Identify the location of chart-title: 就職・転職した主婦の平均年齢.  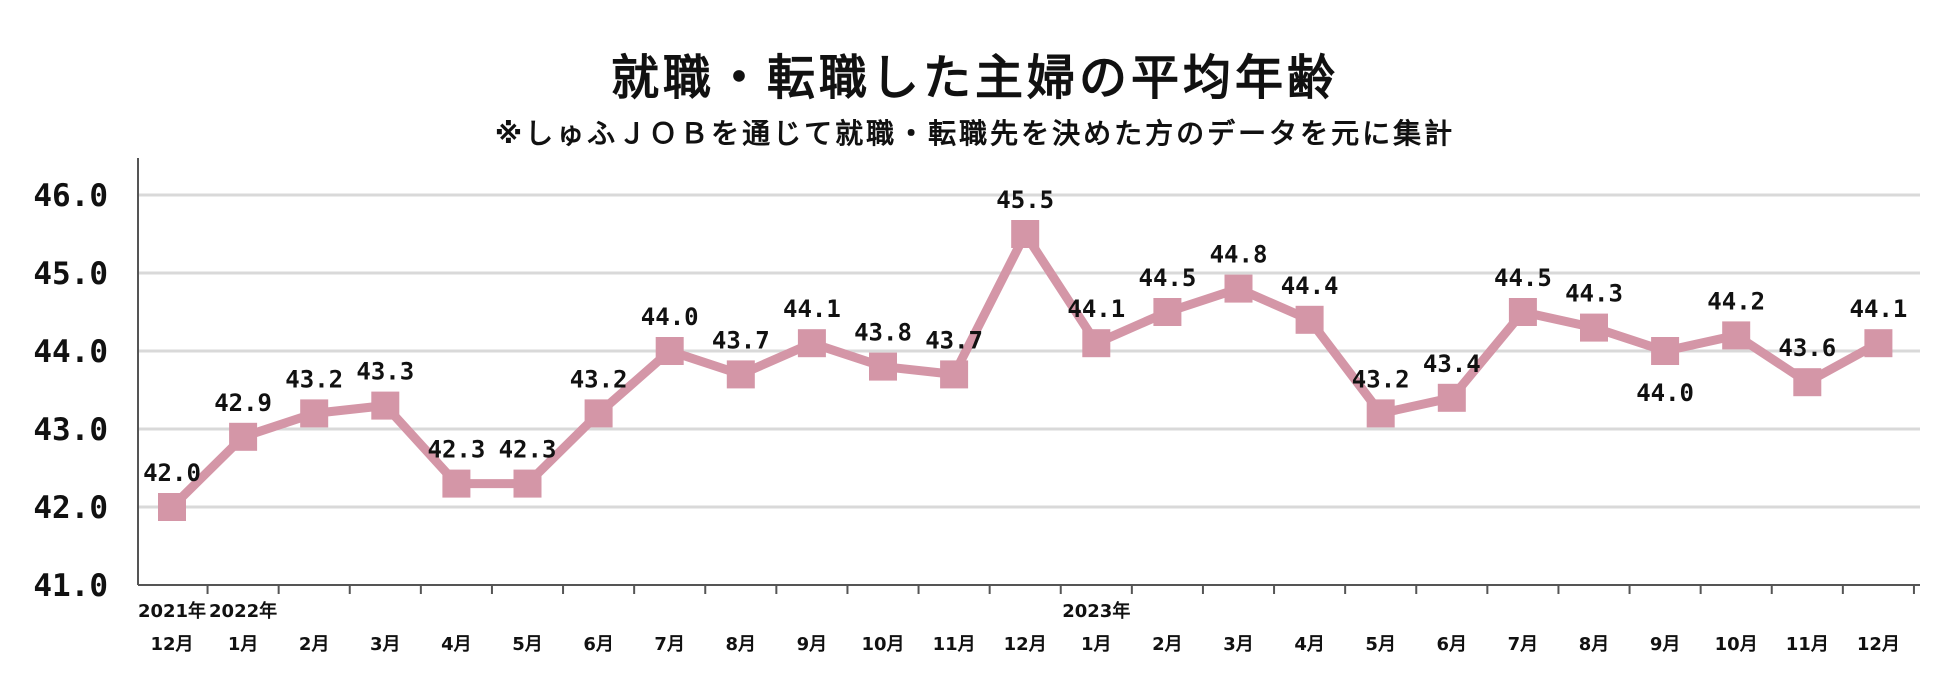
(974, 78).